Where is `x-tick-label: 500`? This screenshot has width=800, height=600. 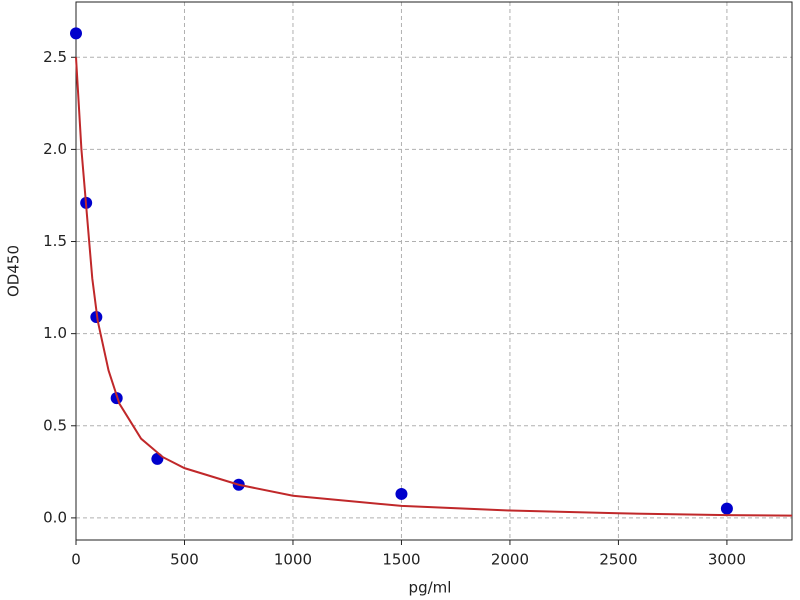 x-tick-label: 500 is located at coordinates (184, 560).